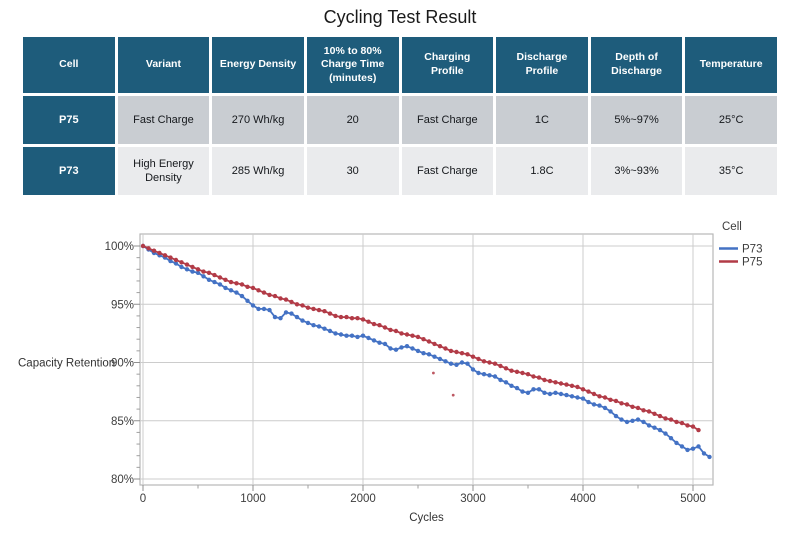  I want to click on y-tick-label: 85%, so click(122, 422).